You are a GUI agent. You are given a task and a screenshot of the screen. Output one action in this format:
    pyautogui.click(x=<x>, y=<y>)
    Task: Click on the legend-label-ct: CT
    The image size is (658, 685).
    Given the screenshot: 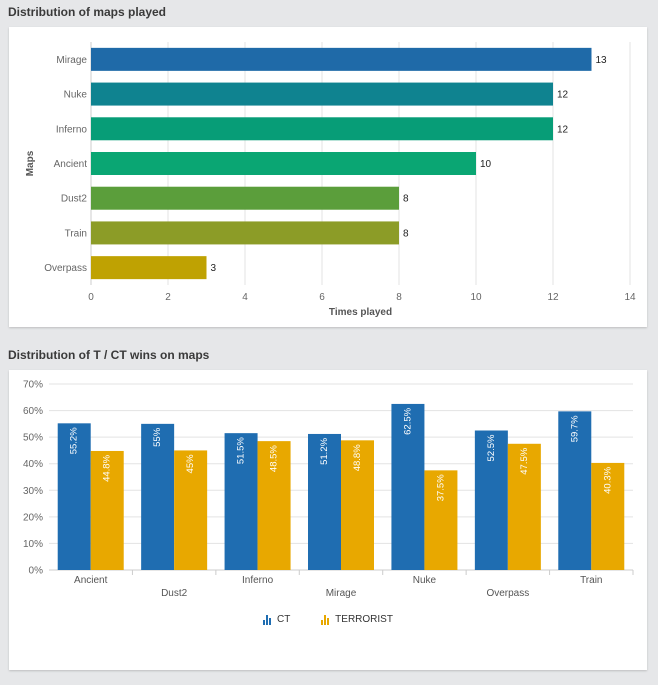 What is the action you would take?
    pyautogui.click(x=284, y=619)
    